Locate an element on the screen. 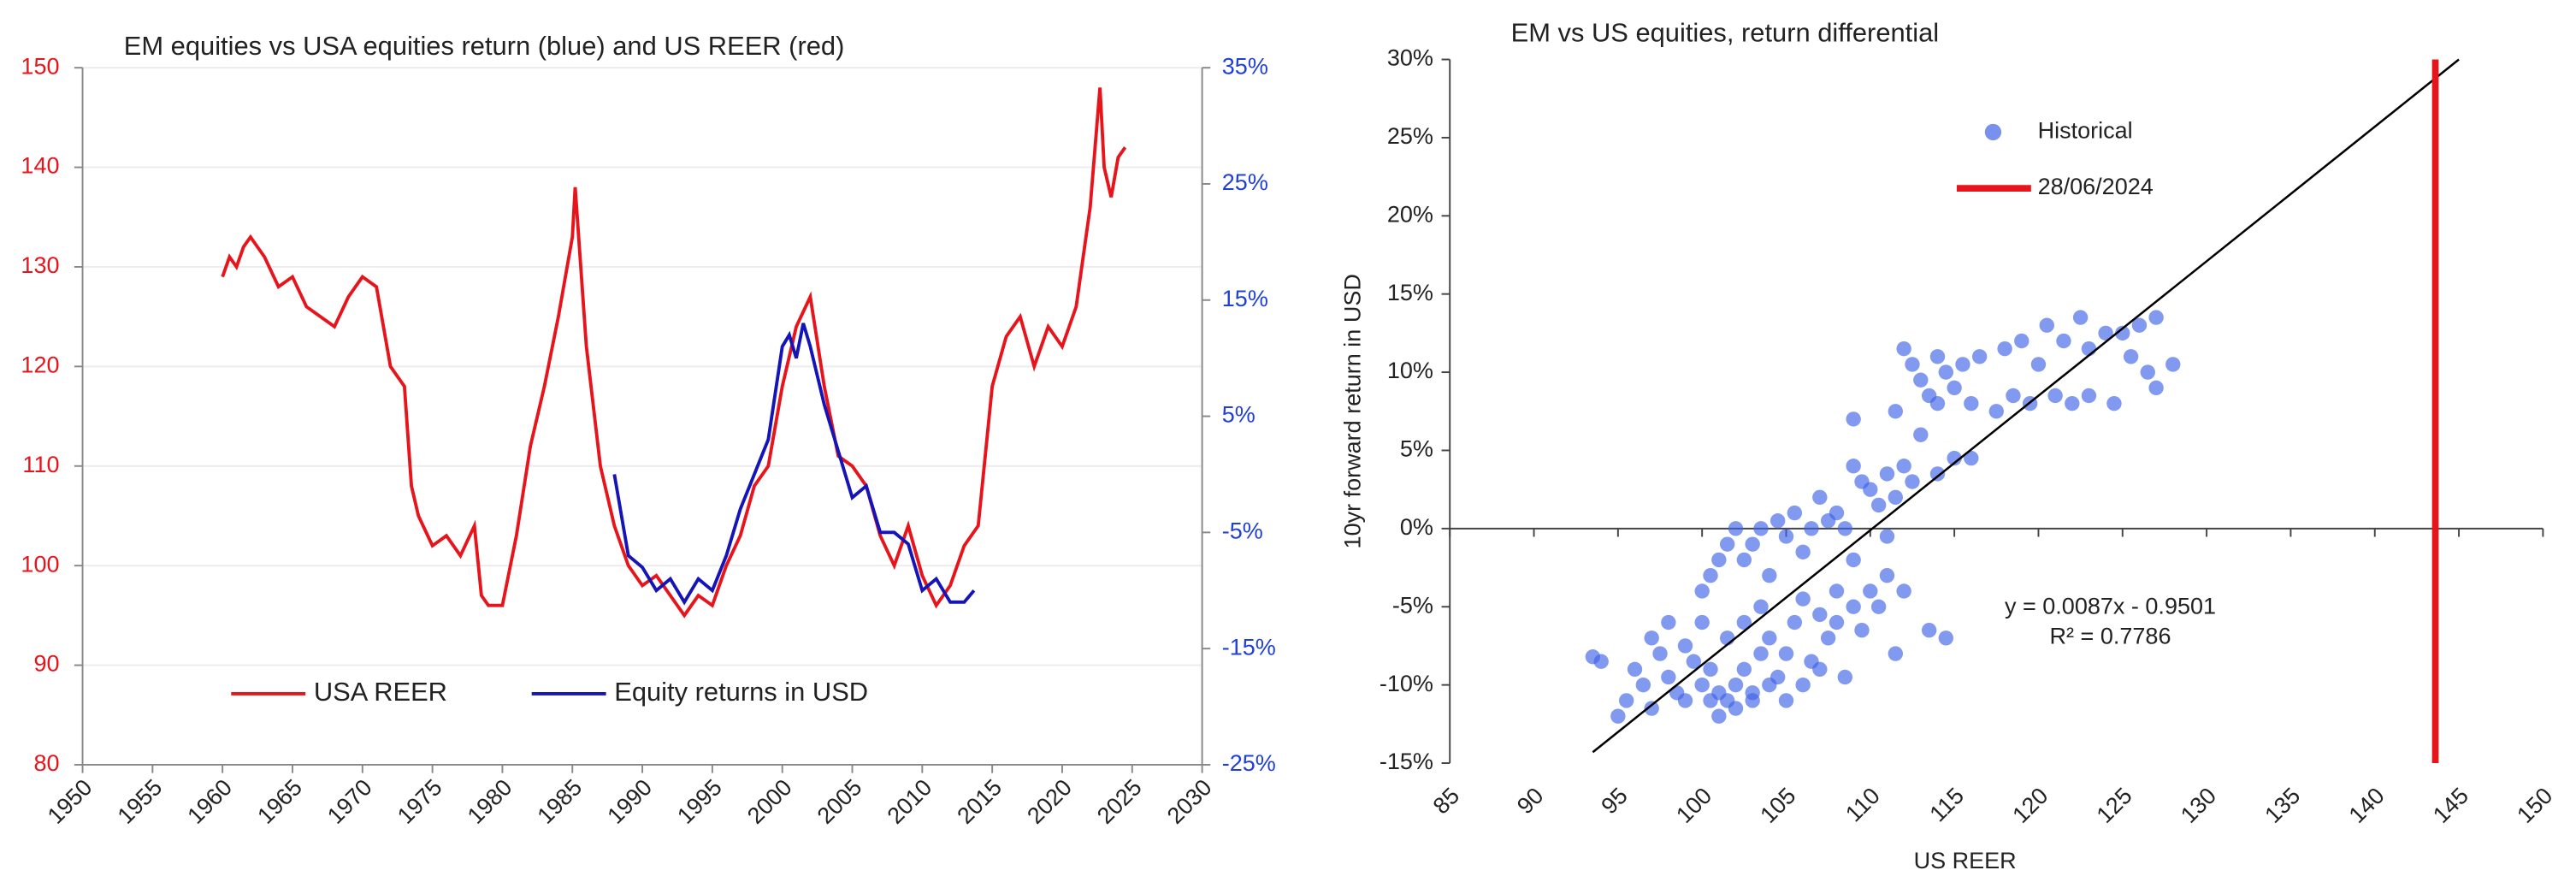  legend-label: 28/06/2024 is located at coordinates (2096, 186).